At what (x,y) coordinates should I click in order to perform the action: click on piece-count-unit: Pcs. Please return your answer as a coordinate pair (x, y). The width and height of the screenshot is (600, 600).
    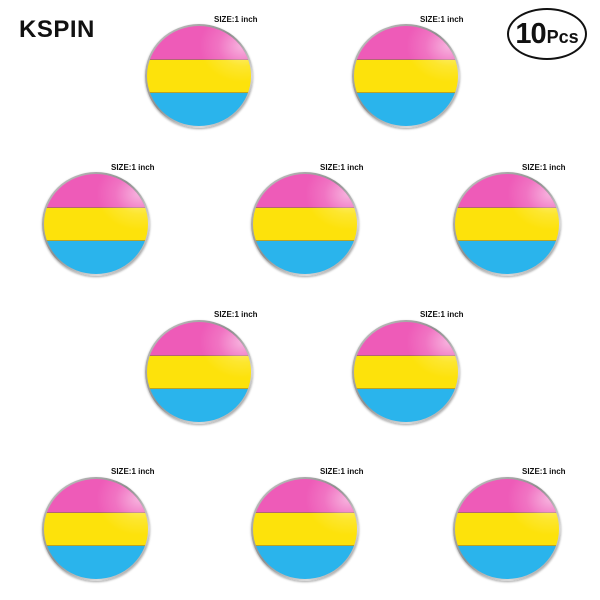
    Looking at the image, I should click on (562, 36).